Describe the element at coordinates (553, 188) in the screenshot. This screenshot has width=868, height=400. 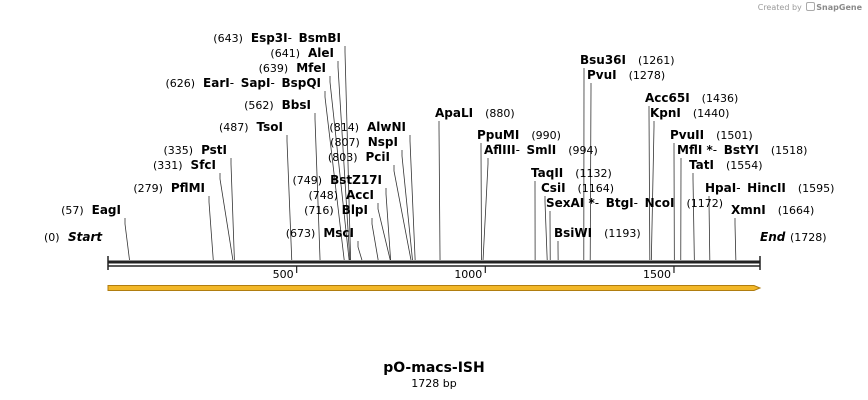
I see `enzyme-name: CsiI` at that location.